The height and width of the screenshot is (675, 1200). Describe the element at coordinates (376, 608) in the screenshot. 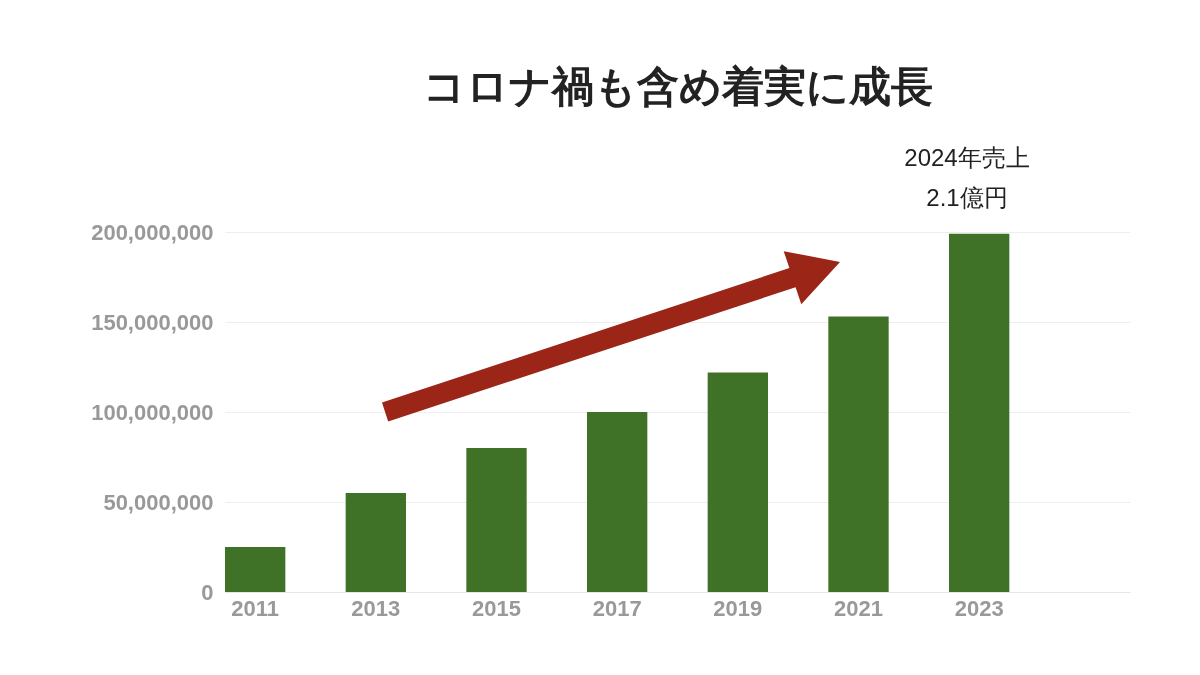

I see `x-tick-label: 2013` at that location.